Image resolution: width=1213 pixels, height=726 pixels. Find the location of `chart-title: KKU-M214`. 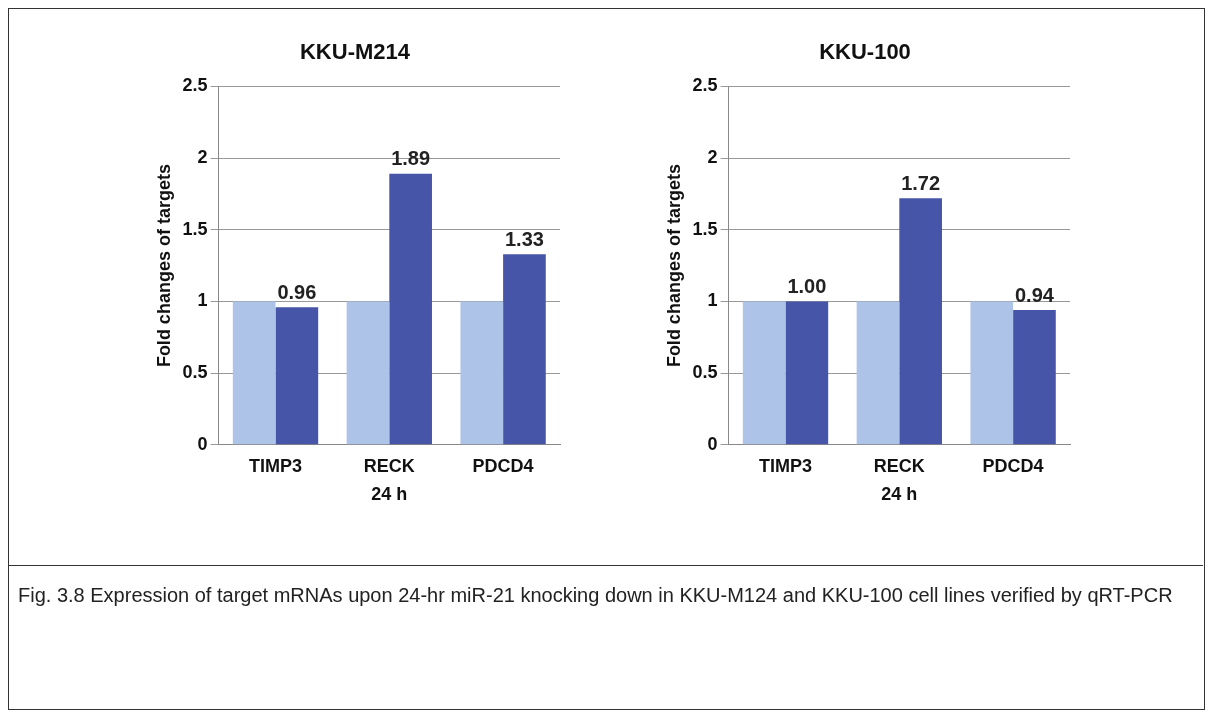

chart-title: KKU-M214 is located at coordinates (355, 52).